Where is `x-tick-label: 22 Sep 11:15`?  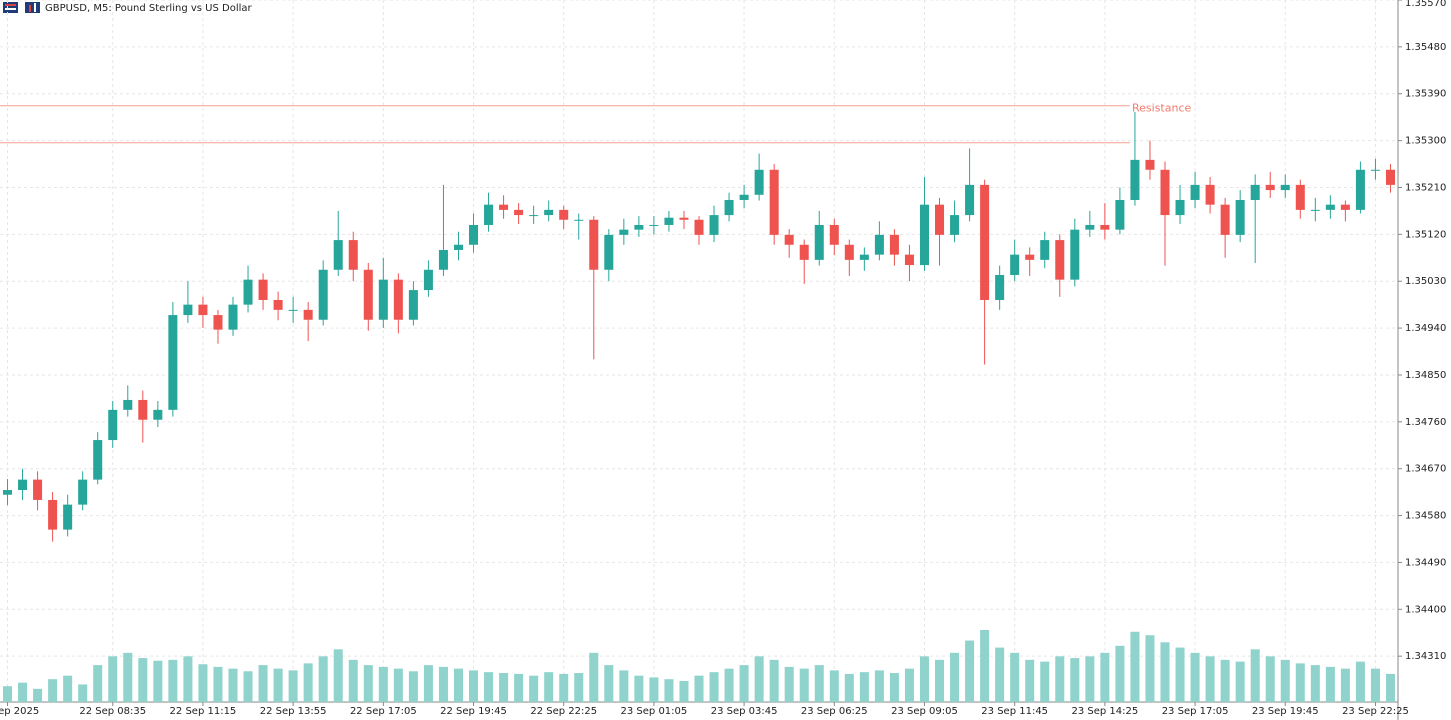
x-tick-label: 22 Sep 11:15 is located at coordinates (203, 711).